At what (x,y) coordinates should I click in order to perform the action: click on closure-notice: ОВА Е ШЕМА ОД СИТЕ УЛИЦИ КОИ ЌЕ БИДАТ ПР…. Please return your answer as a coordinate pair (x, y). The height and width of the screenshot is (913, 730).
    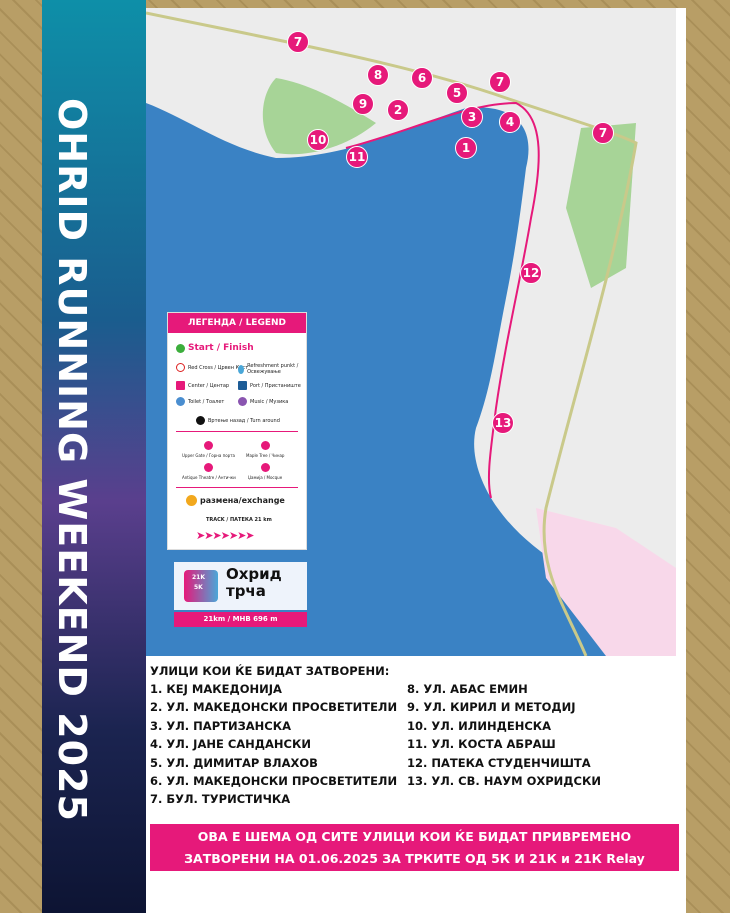
    Looking at the image, I should click on (414, 847).